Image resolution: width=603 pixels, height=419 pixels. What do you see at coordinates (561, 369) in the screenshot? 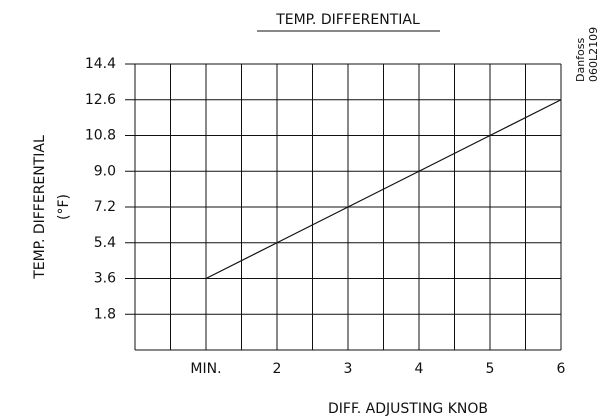
I see `x-tick-label: 6` at bounding box center [561, 369].